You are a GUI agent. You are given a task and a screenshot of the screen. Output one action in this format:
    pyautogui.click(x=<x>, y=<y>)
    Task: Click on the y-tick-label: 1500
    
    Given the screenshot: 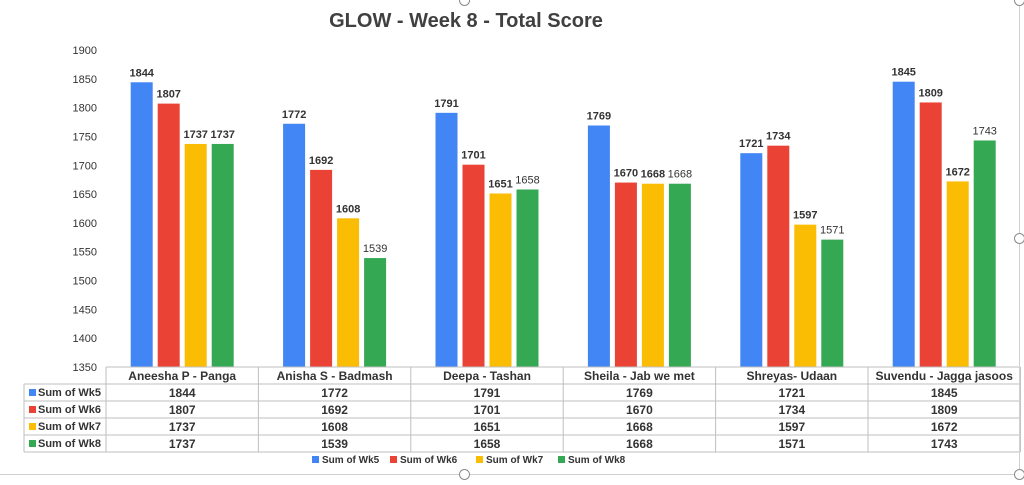 What is the action you would take?
    pyautogui.click(x=85, y=282)
    